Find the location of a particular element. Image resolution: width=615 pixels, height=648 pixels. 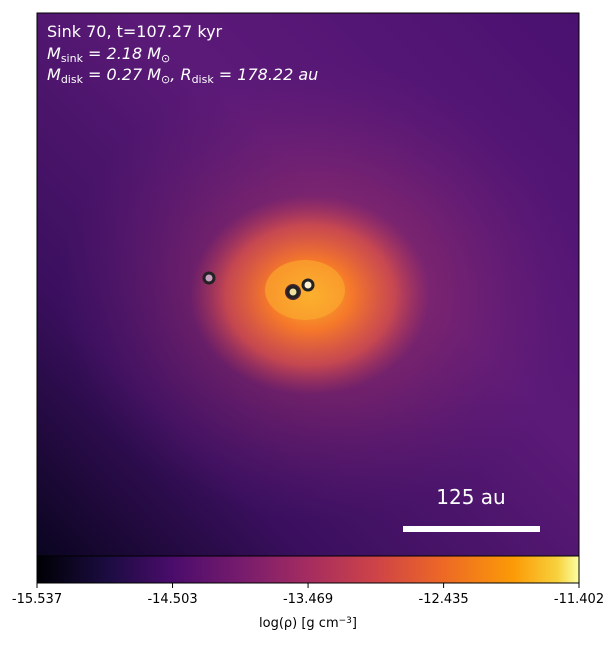

scale-bar-label: 125 au is located at coordinates (470, 497).